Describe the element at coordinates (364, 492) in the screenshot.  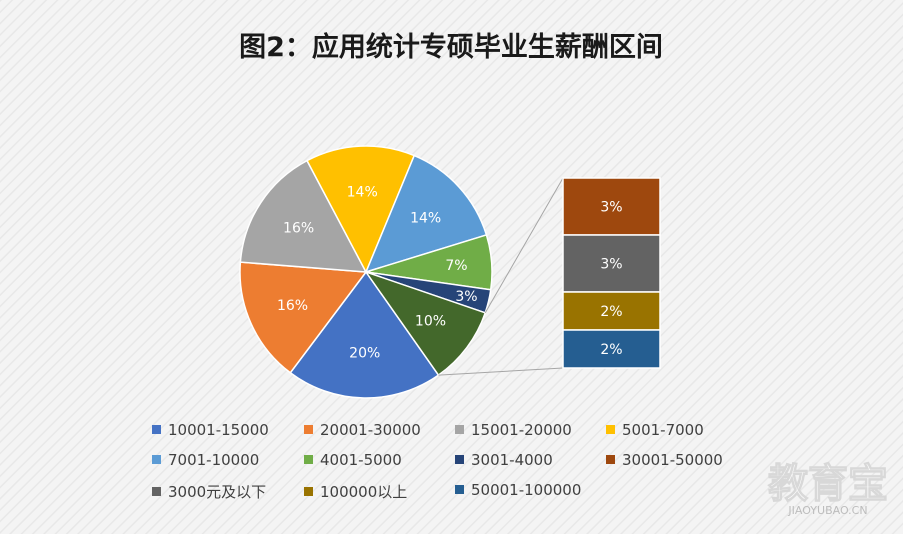
I see `legend-label: 100000以上` at that location.